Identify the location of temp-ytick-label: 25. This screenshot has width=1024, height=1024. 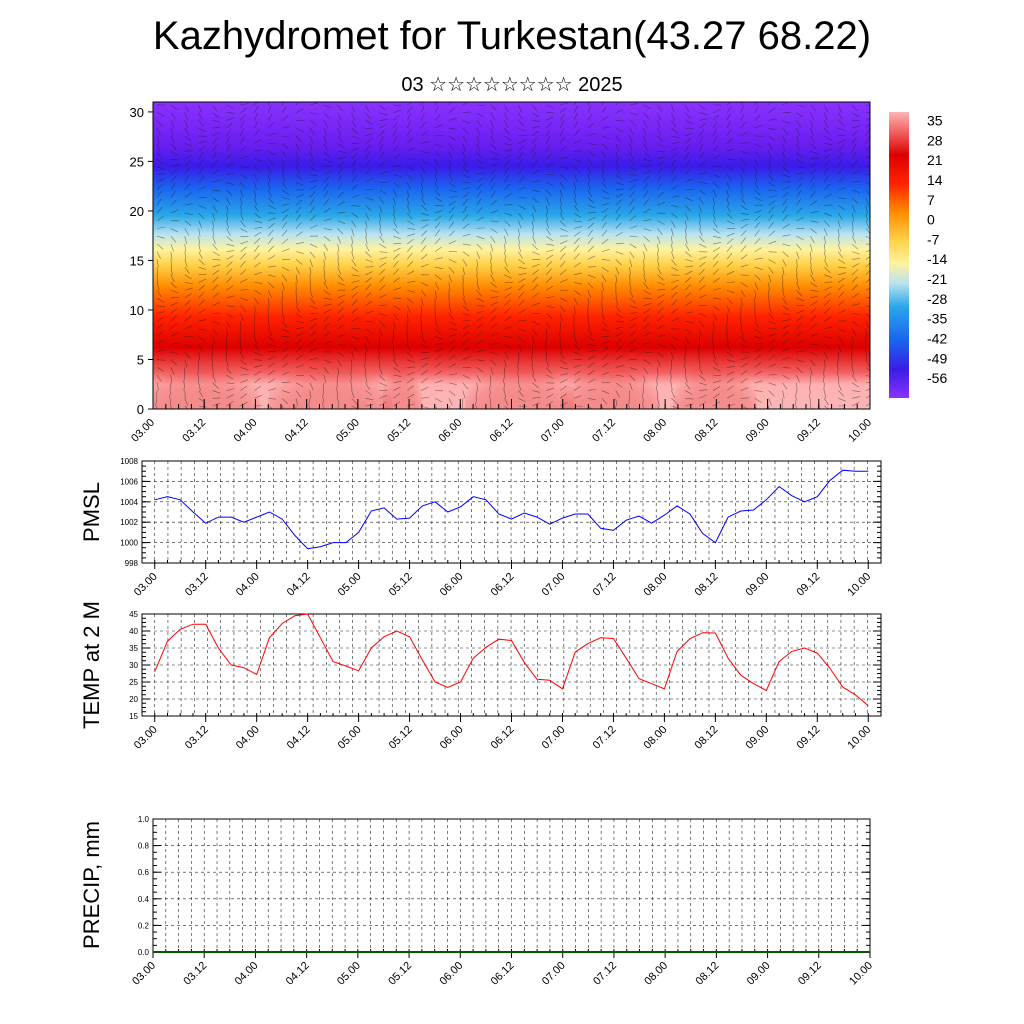
(133, 682).